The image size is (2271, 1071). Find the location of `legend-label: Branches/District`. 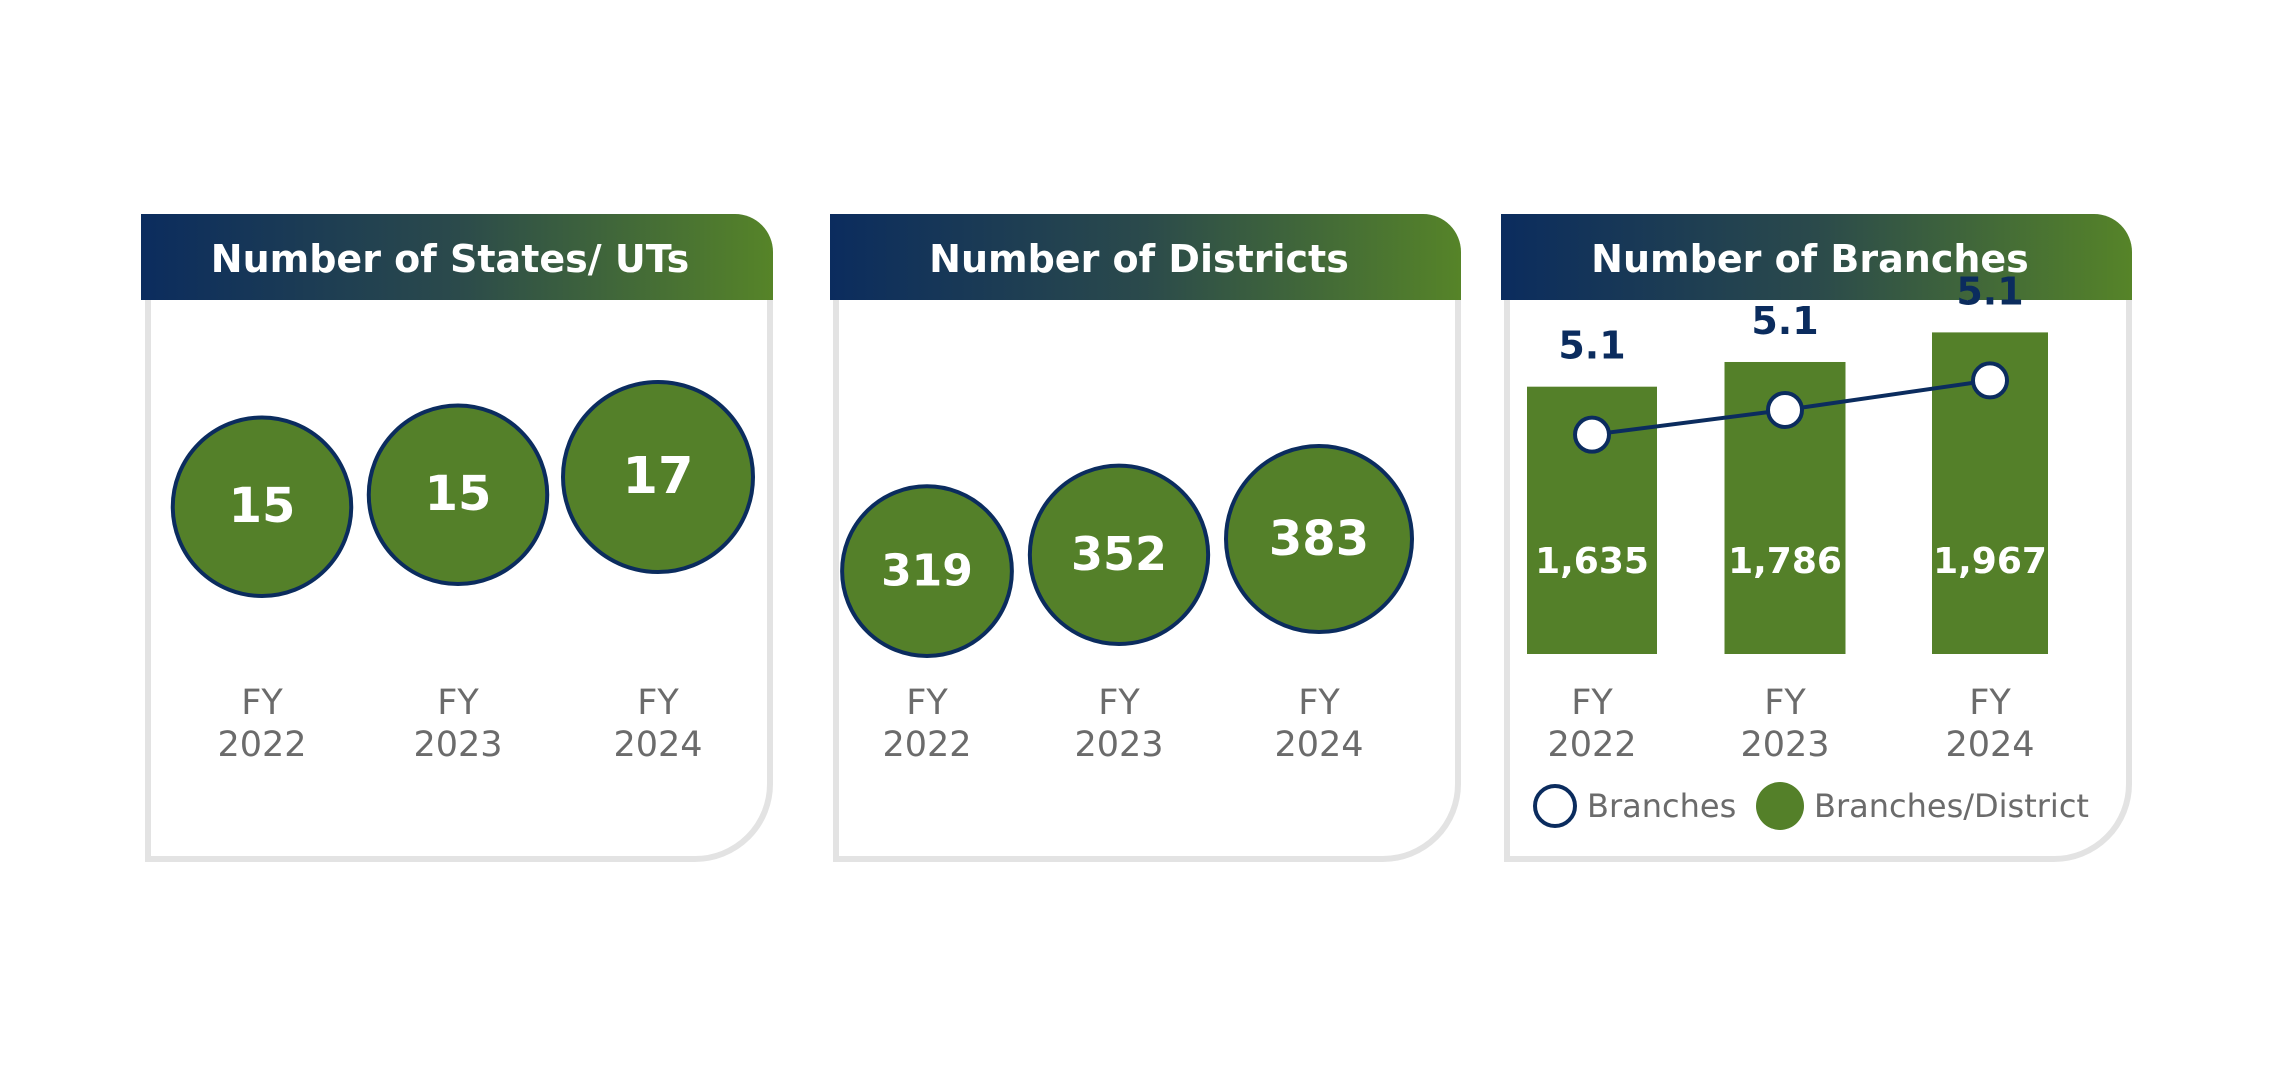

legend-label: Branches/District is located at coordinates (1951, 806).